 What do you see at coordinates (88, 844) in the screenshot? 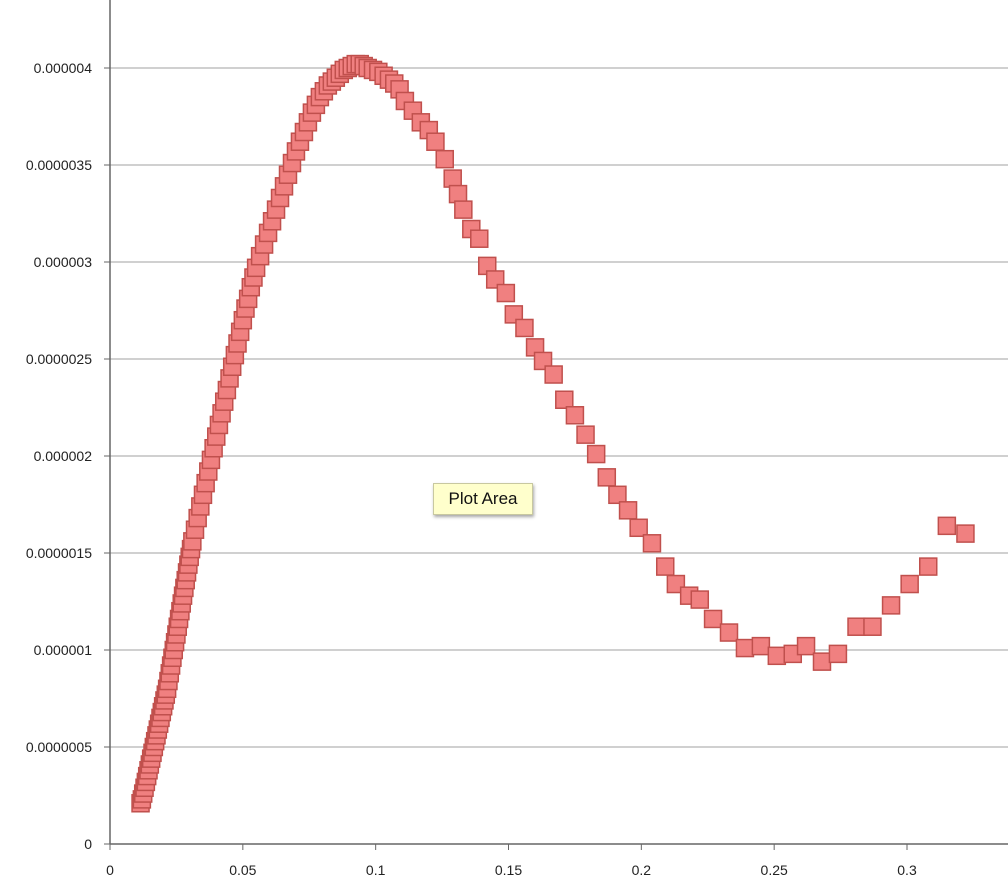
I see `y-tick-label: 0` at bounding box center [88, 844].